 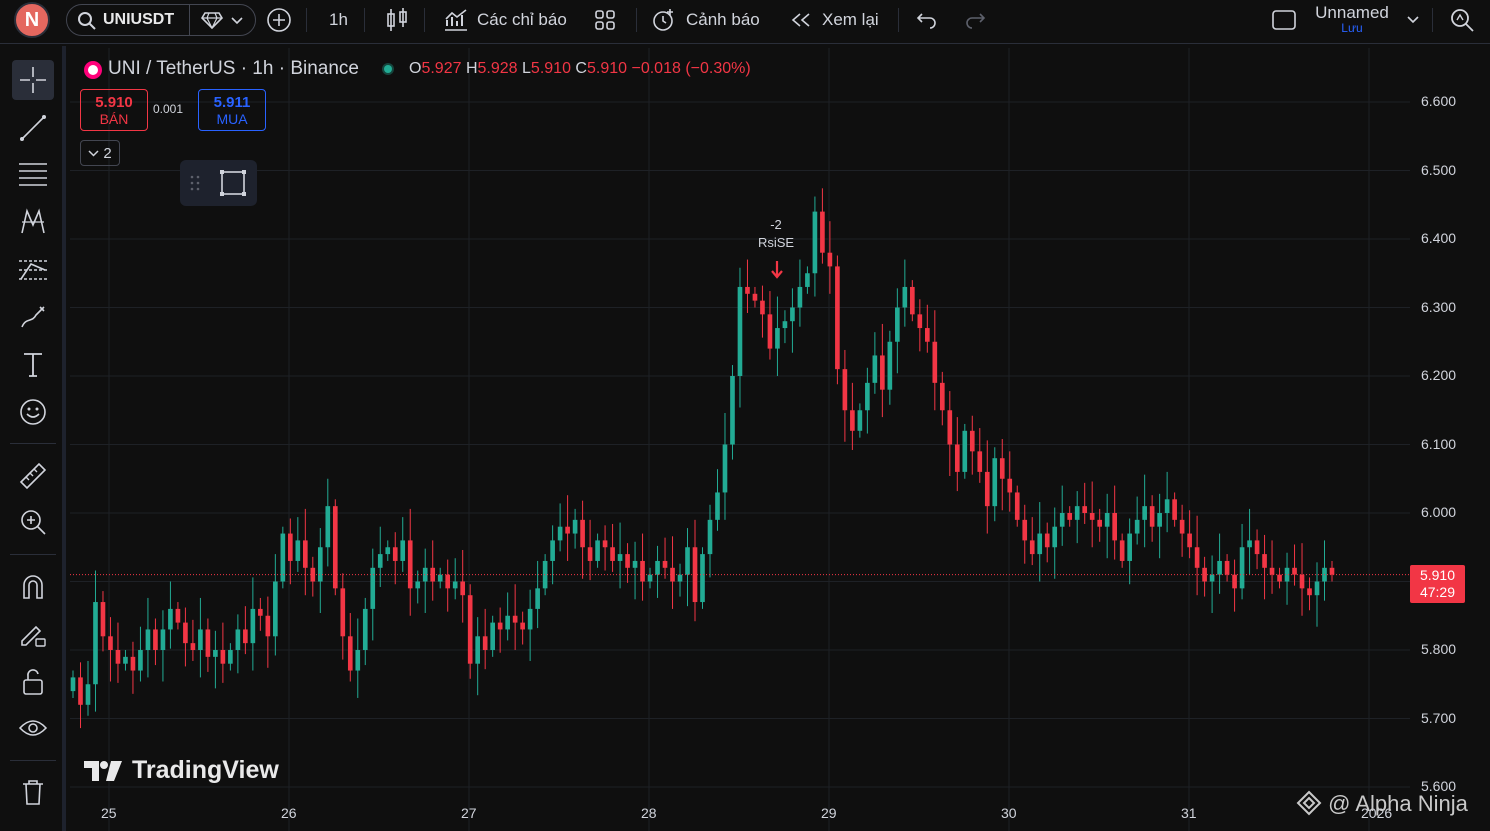 I want to click on layout-name: Unnamed Lưu, so click(x=1352, y=19).